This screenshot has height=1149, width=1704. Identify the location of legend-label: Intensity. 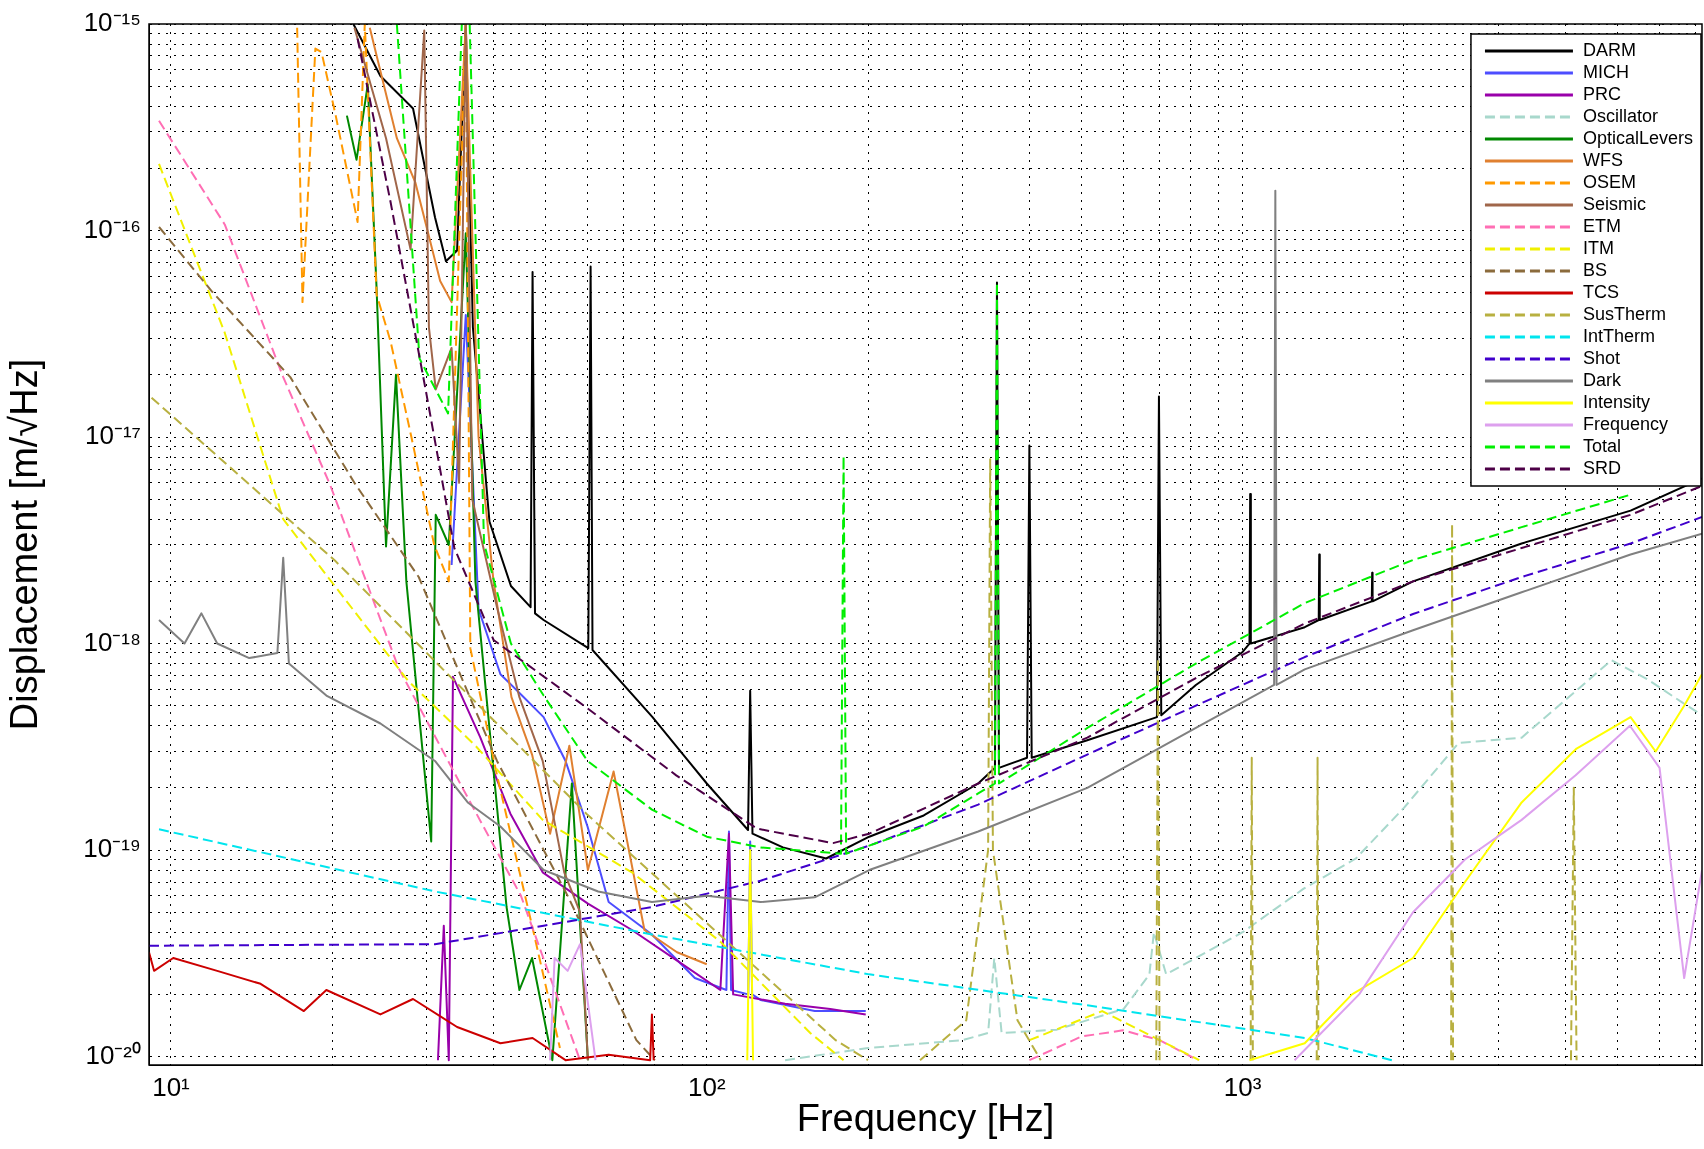
(1616, 401).